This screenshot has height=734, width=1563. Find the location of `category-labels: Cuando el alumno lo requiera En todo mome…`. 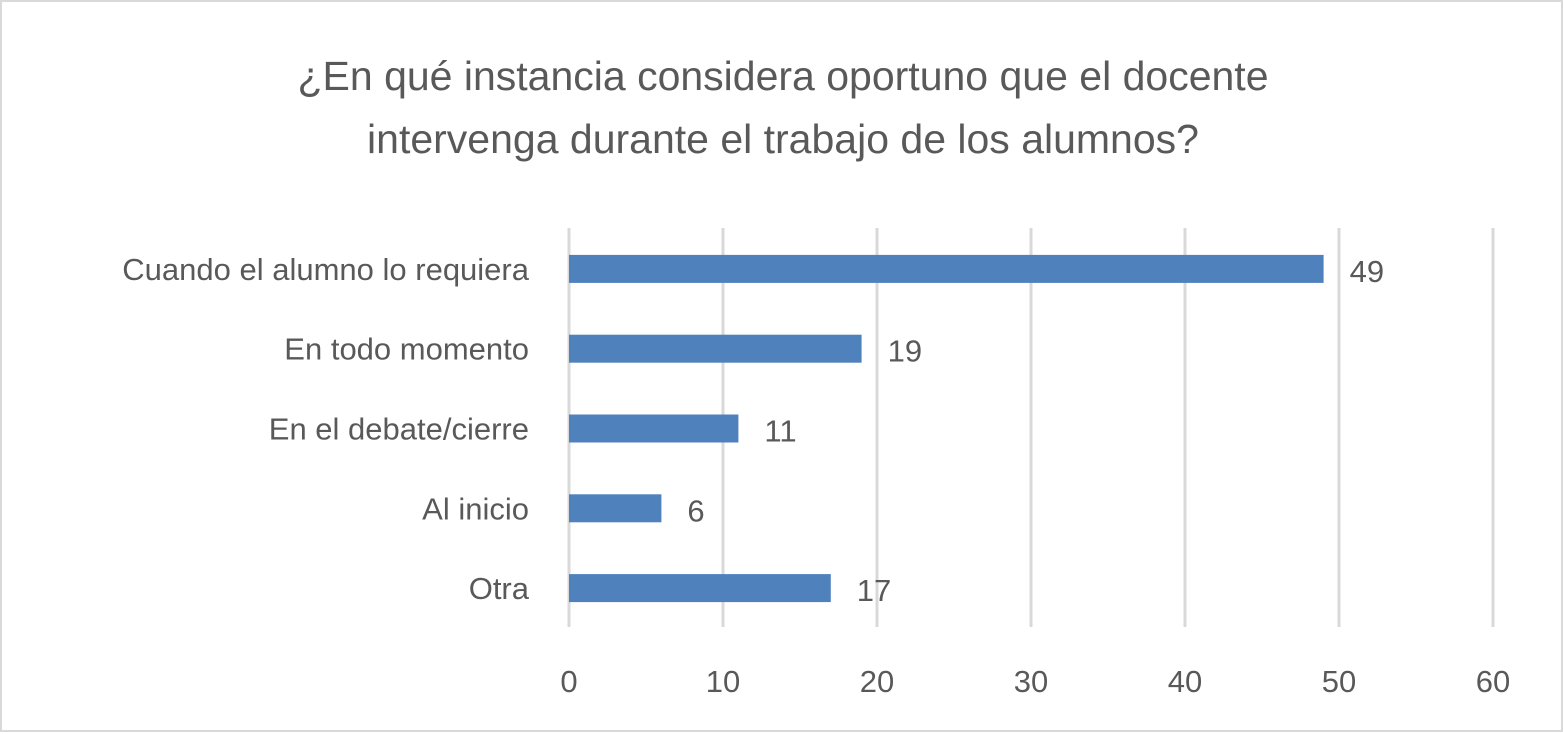

category-labels: Cuando el alumno lo requiera En todo mome… is located at coordinates (325, 429).